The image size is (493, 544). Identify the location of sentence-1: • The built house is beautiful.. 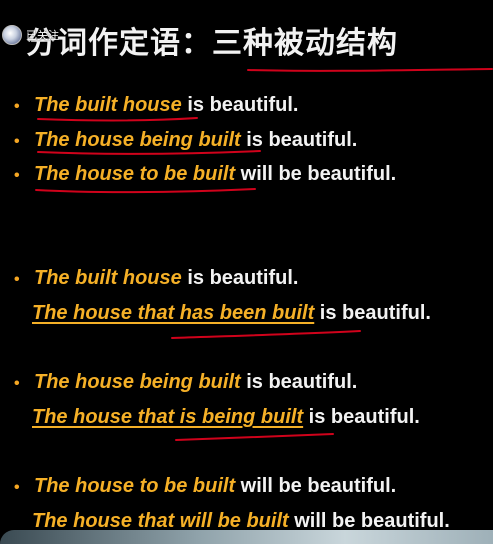
(156, 106).